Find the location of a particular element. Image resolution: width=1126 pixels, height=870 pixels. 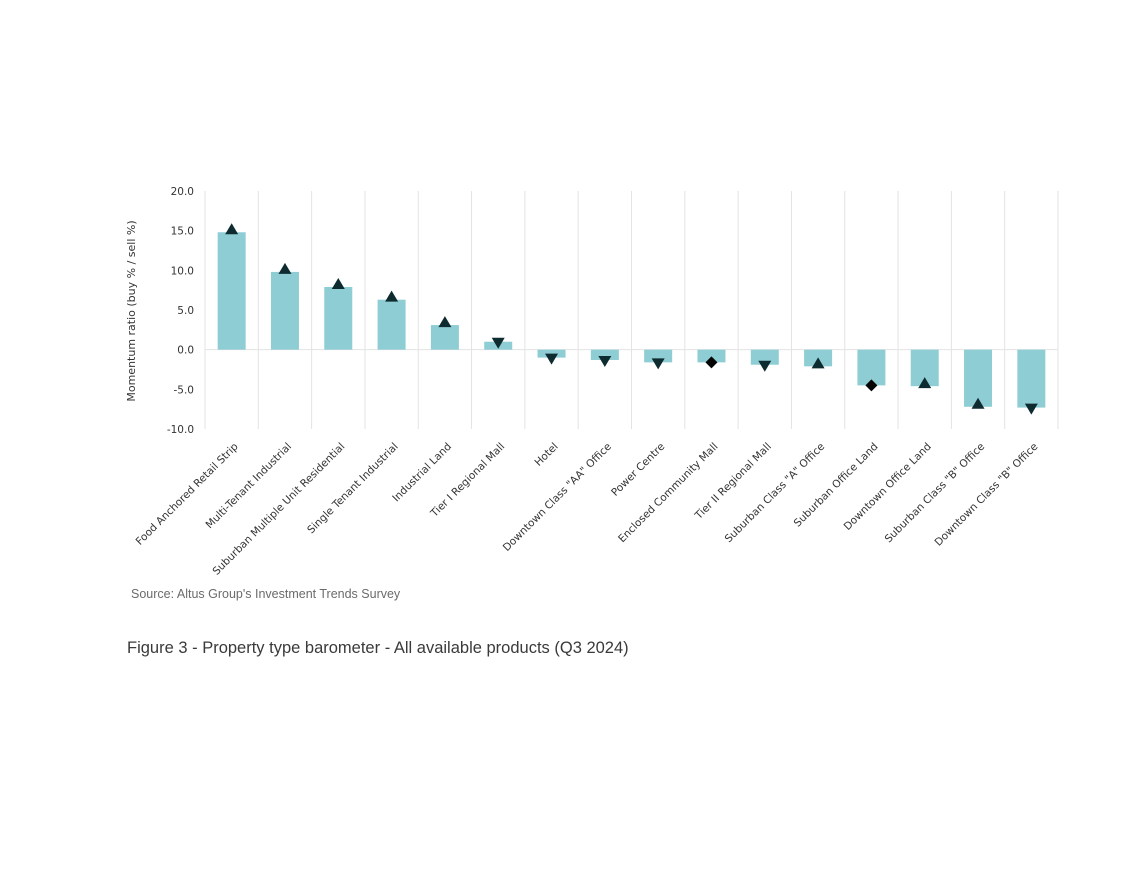

x-tick-label: Enclosed Community Mall is located at coordinates (668, 493).